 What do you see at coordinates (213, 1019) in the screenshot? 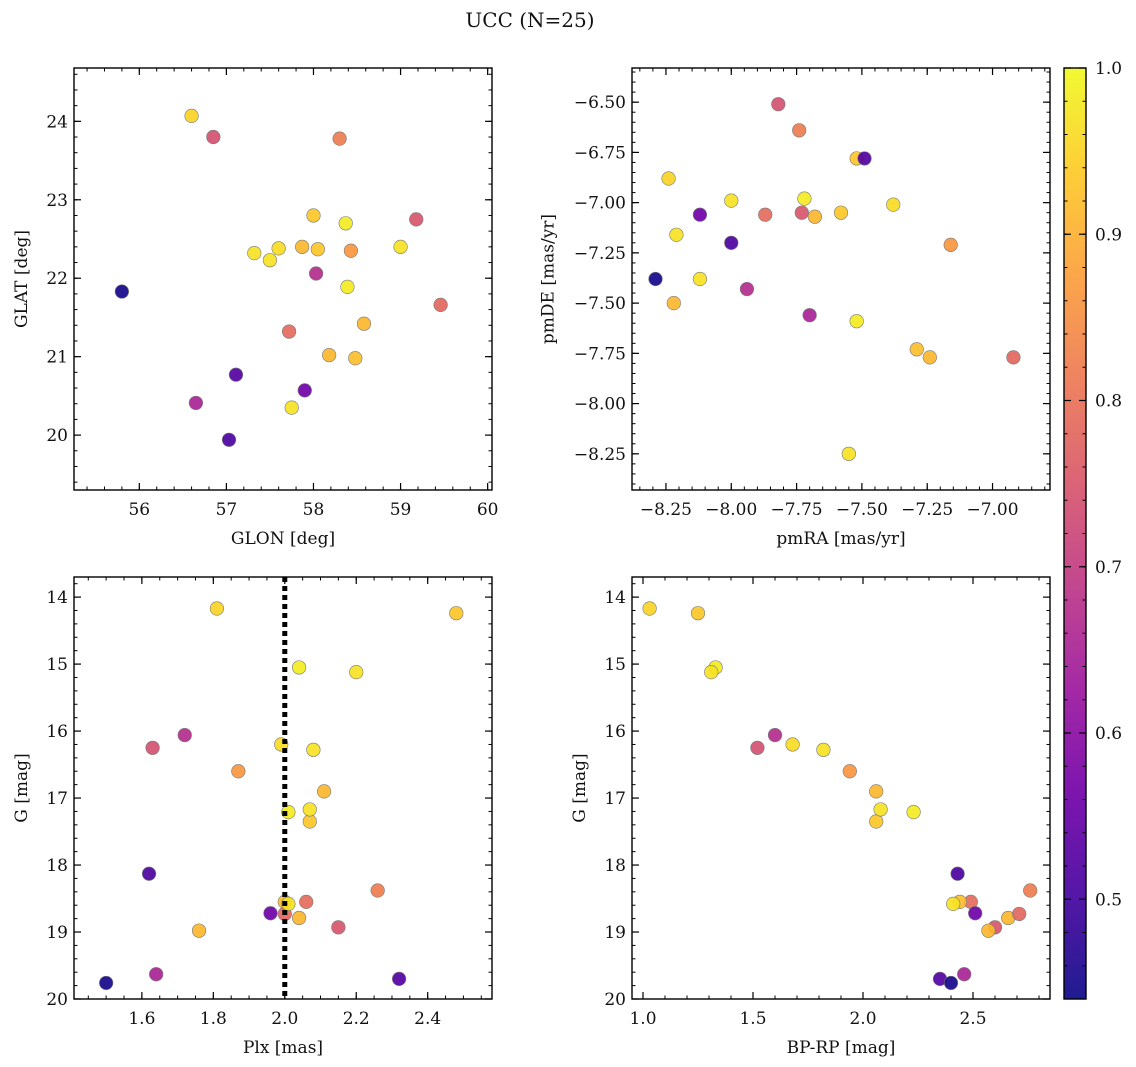
I see `x-tick-label: 1.8` at bounding box center [213, 1019].